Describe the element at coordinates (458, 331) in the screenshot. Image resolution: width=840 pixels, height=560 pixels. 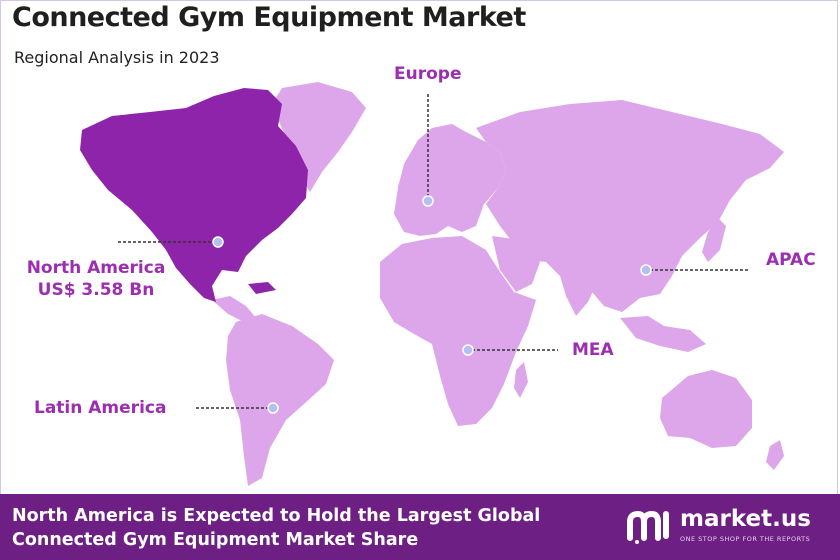
I see `africa-shape` at that location.